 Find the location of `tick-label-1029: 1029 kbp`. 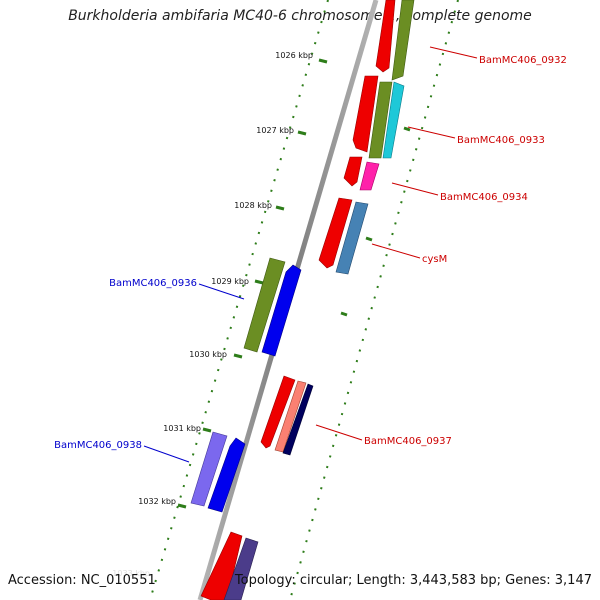

tick-label-1029: 1029 kbp is located at coordinates (230, 281).